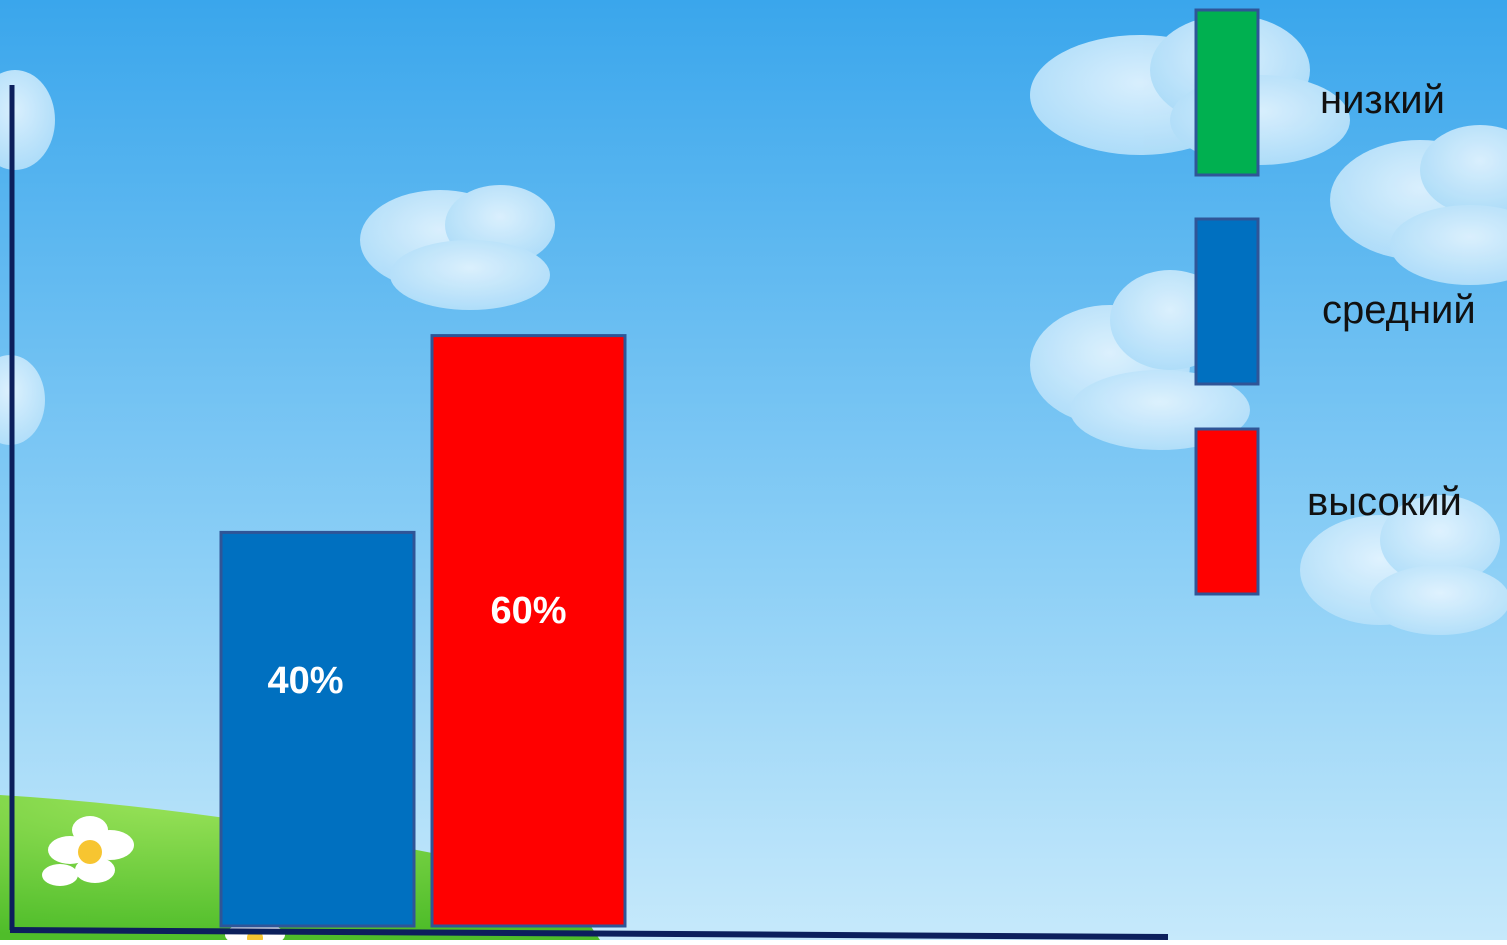 The image size is (1507, 945). What do you see at coordinates (1384, 502) in the screenshot?
I see `legend-label: высокий` at bounding box center [1384, 502].